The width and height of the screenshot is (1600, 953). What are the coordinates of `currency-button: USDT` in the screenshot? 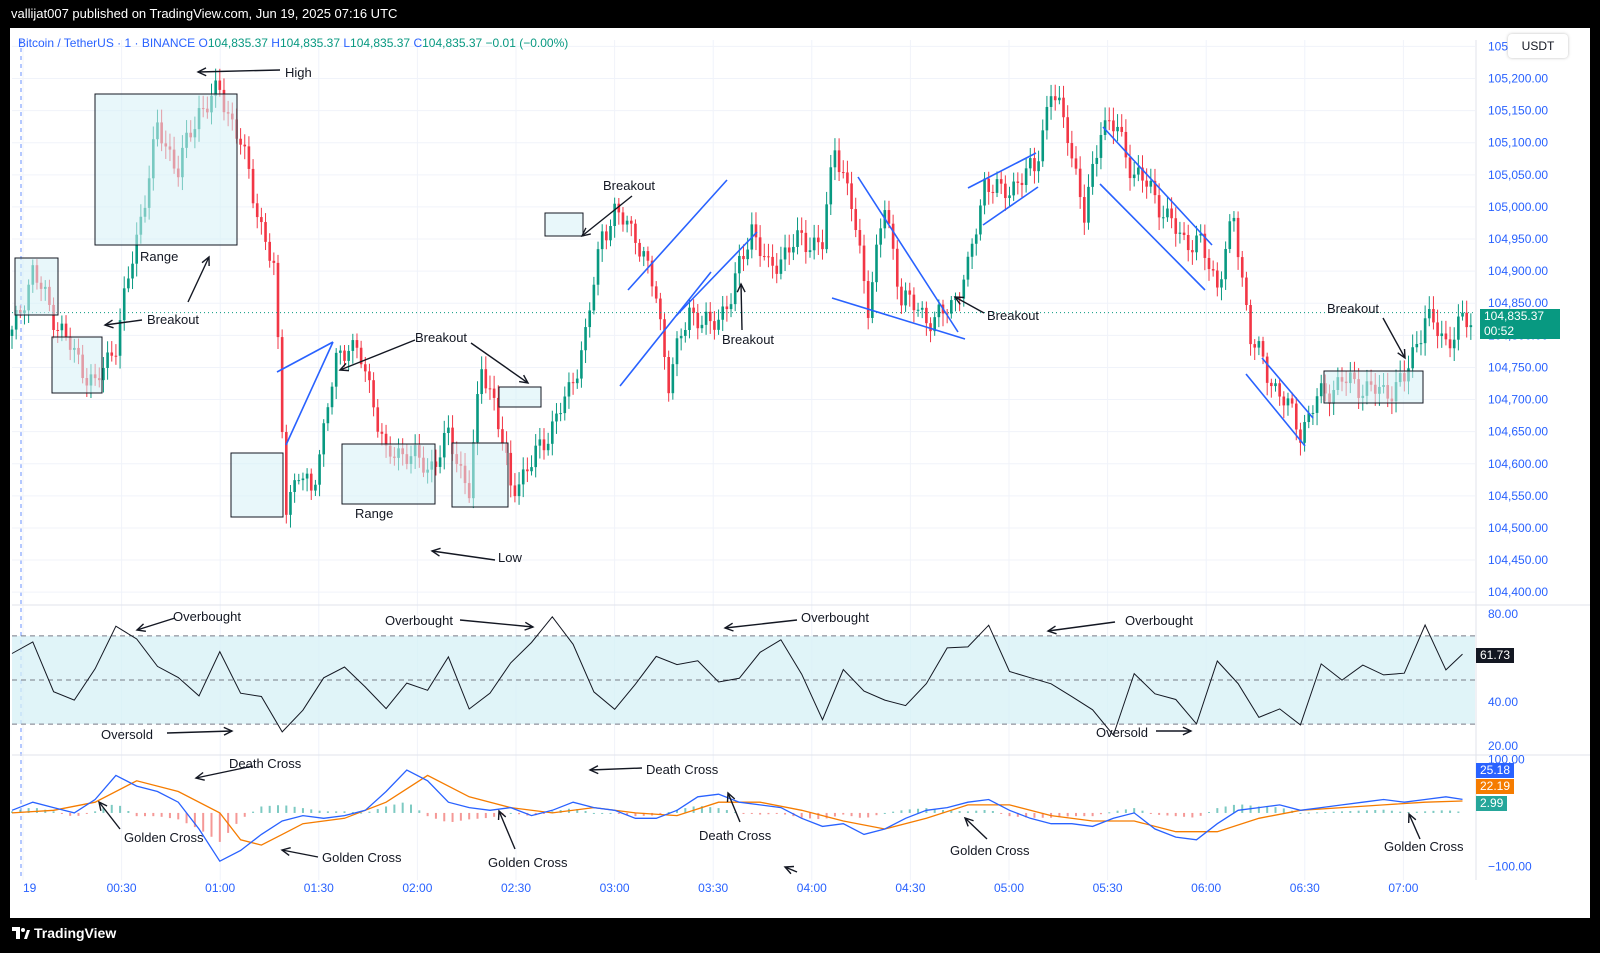 It's located at (1538, 46).